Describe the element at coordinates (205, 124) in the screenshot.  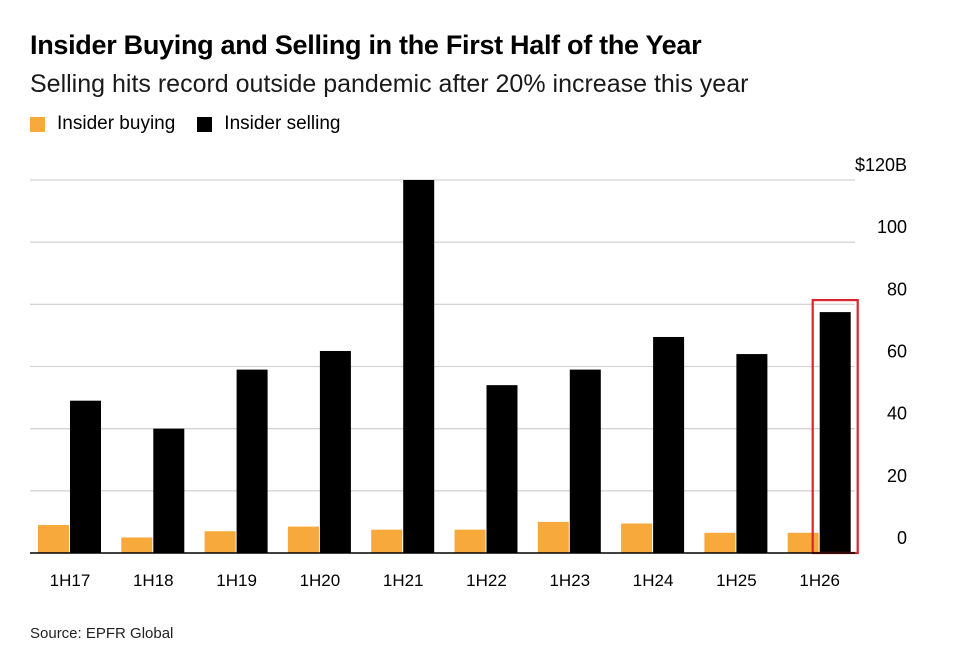
I see `legend-swatch-selling` at that location.